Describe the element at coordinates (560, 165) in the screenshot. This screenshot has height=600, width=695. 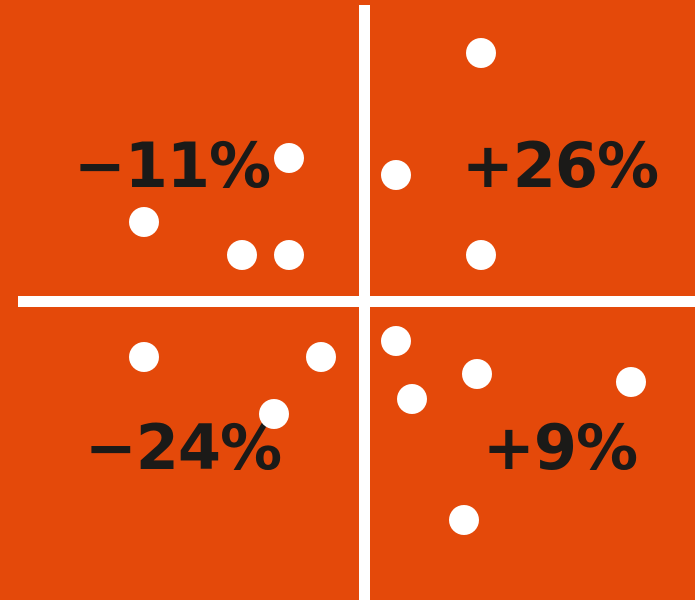
I see `quadrant-label: +26%` at that location.